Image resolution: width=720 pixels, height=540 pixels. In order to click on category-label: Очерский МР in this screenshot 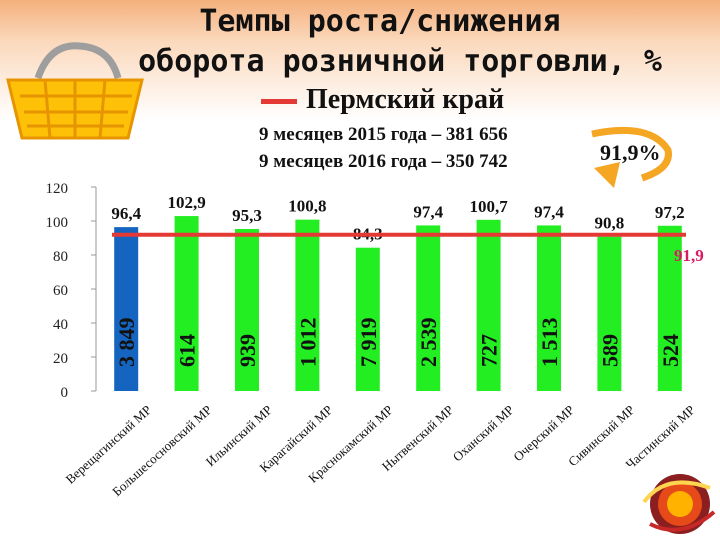, I will do `click(543, 433)`.